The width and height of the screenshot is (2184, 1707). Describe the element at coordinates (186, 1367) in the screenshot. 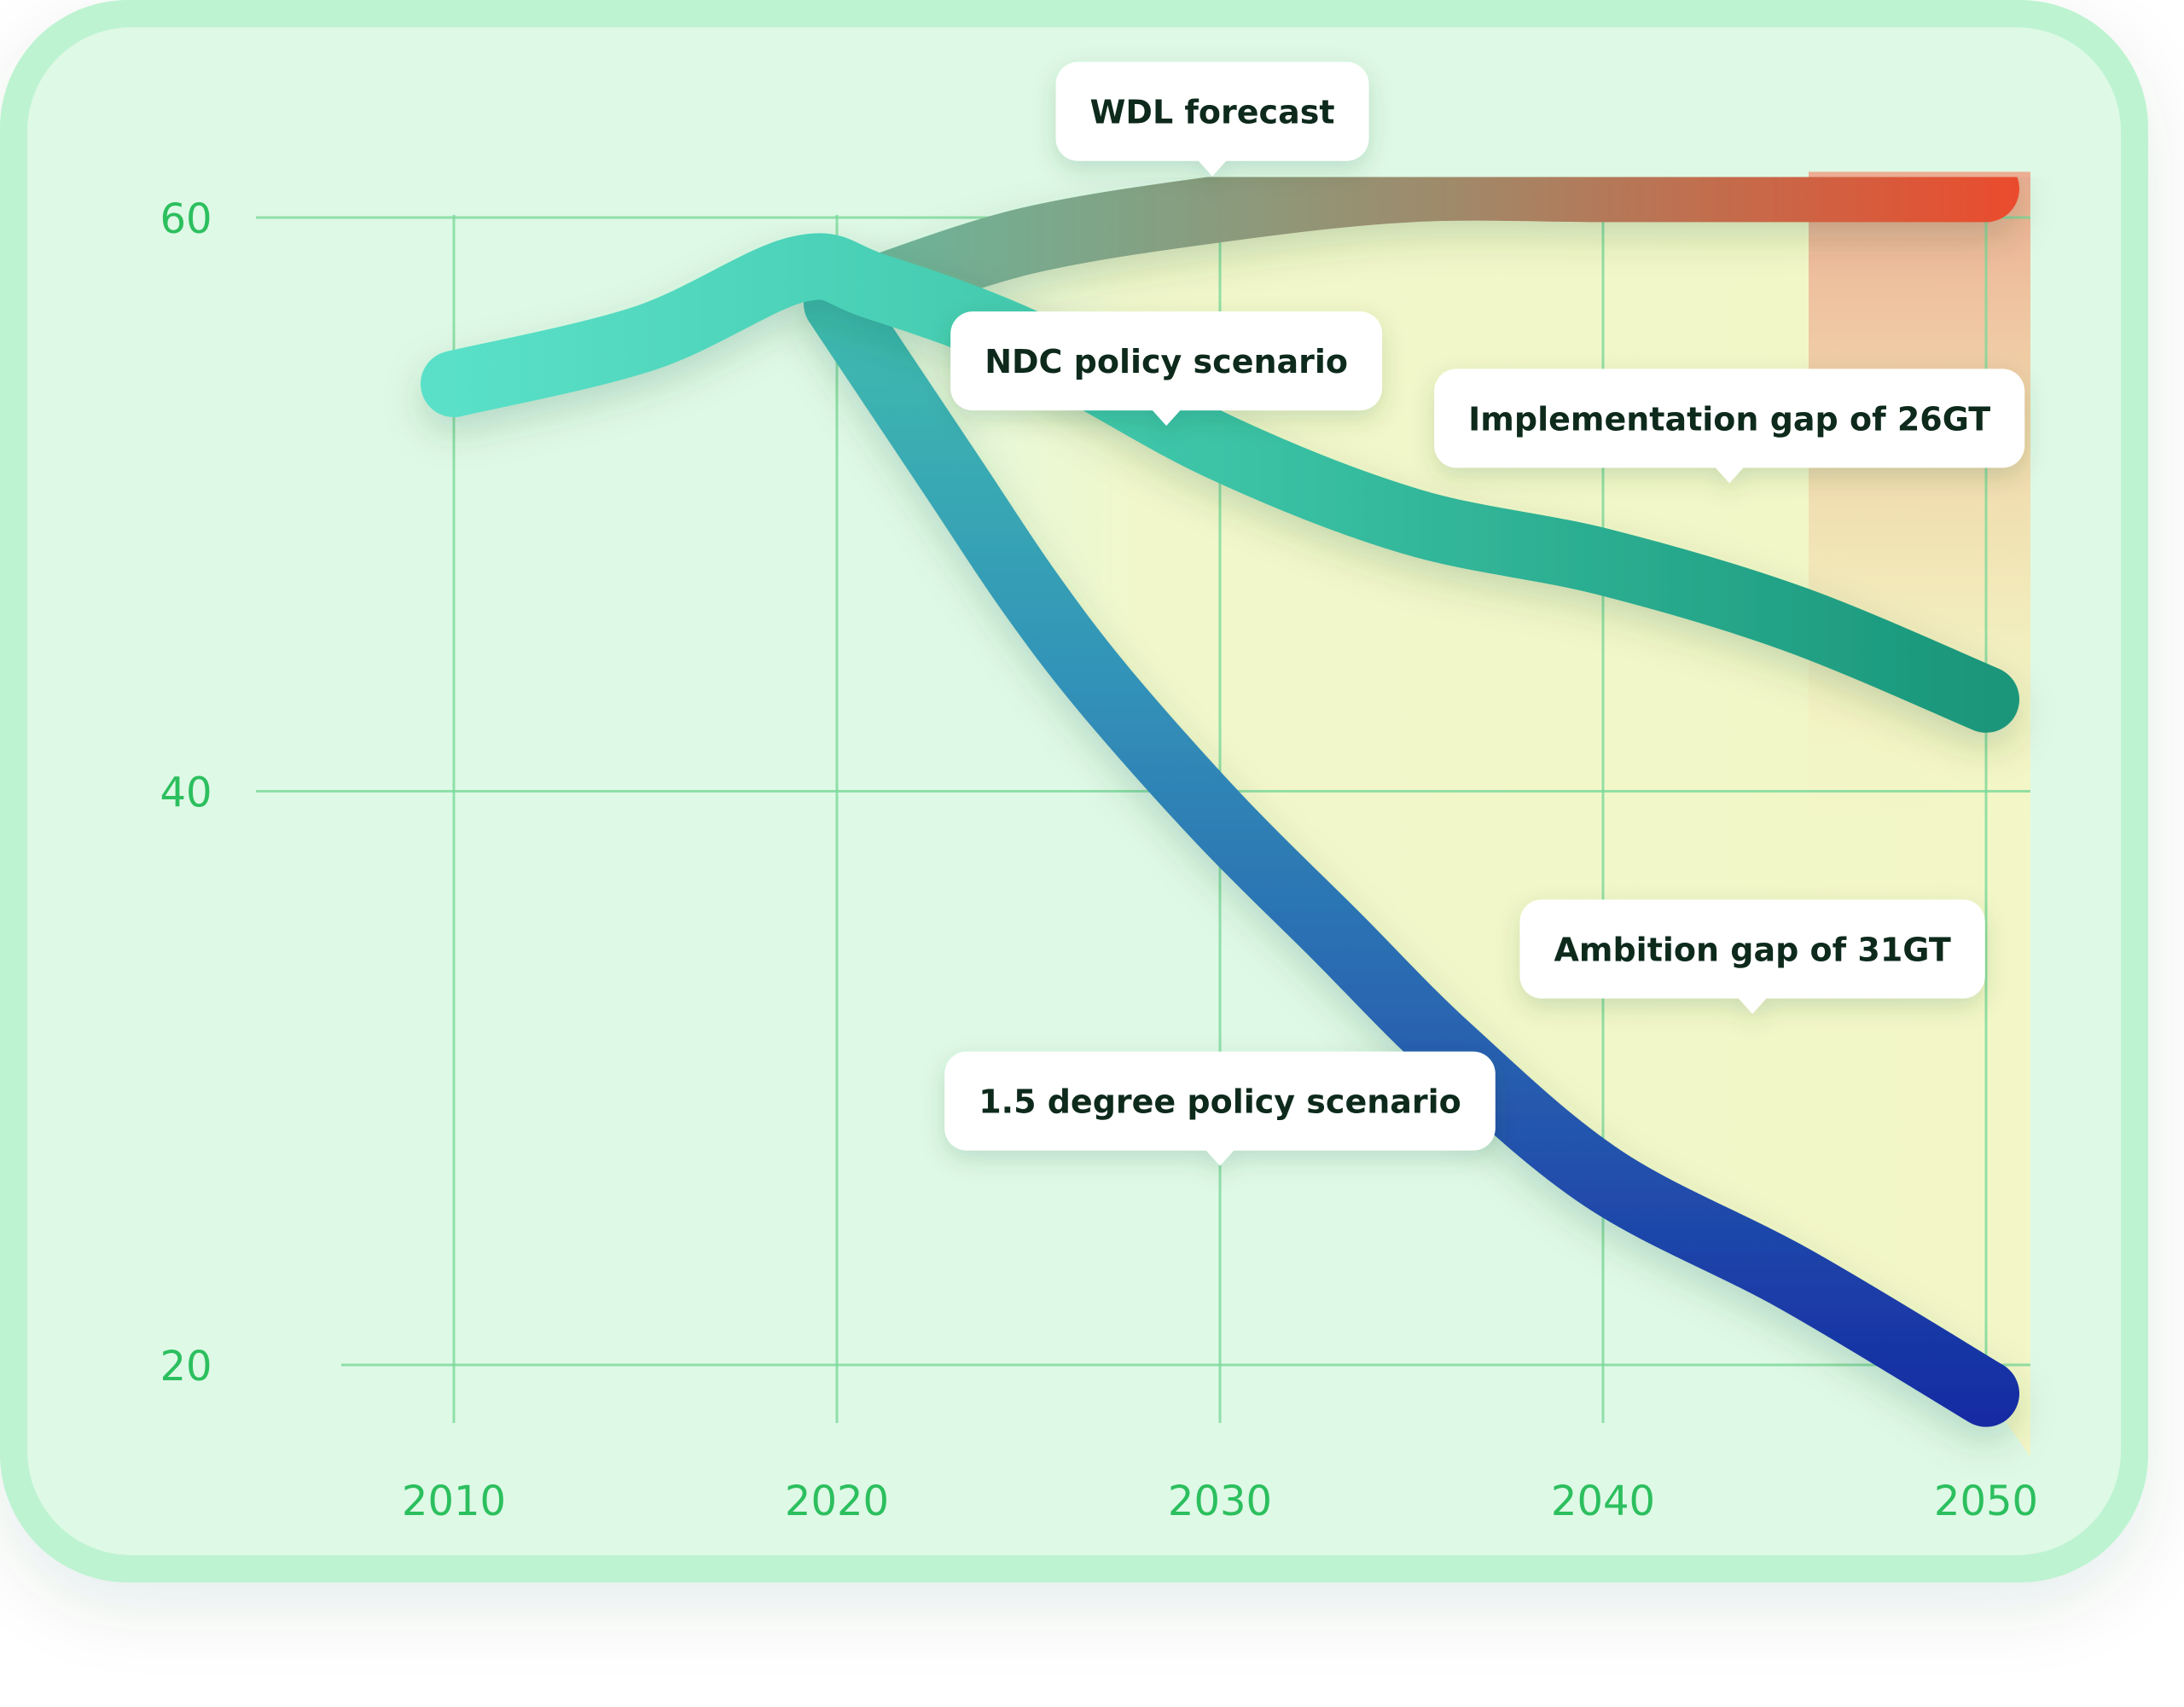

I see `y-tick-label: 20` at that location.